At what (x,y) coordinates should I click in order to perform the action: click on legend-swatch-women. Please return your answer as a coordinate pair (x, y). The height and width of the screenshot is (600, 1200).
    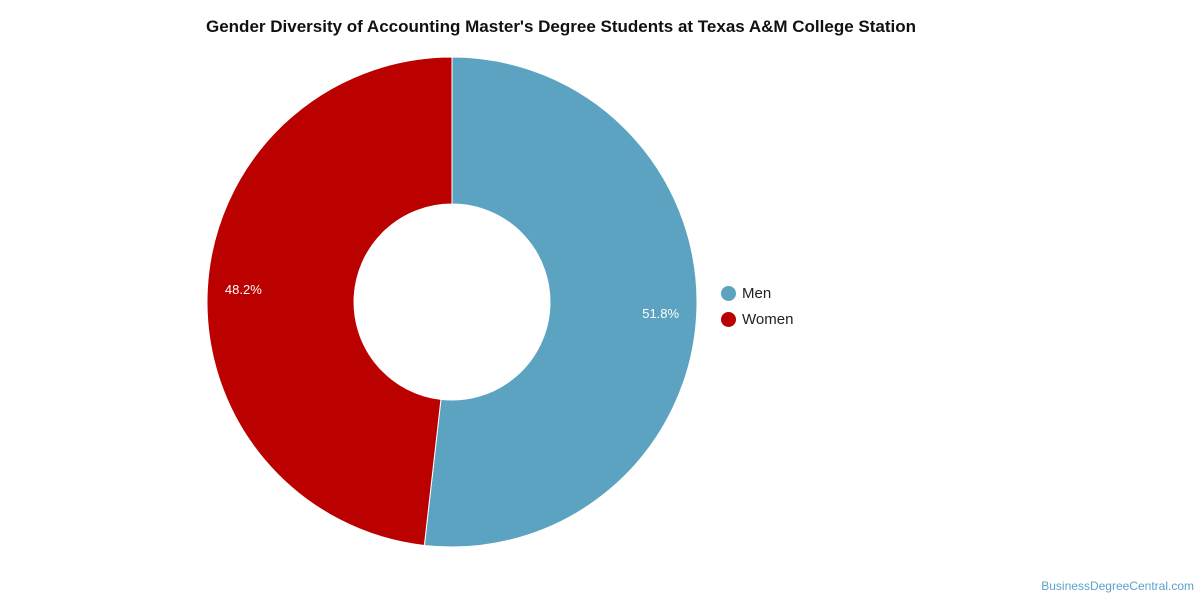
    Looking at the image, I should click on (728, 319).